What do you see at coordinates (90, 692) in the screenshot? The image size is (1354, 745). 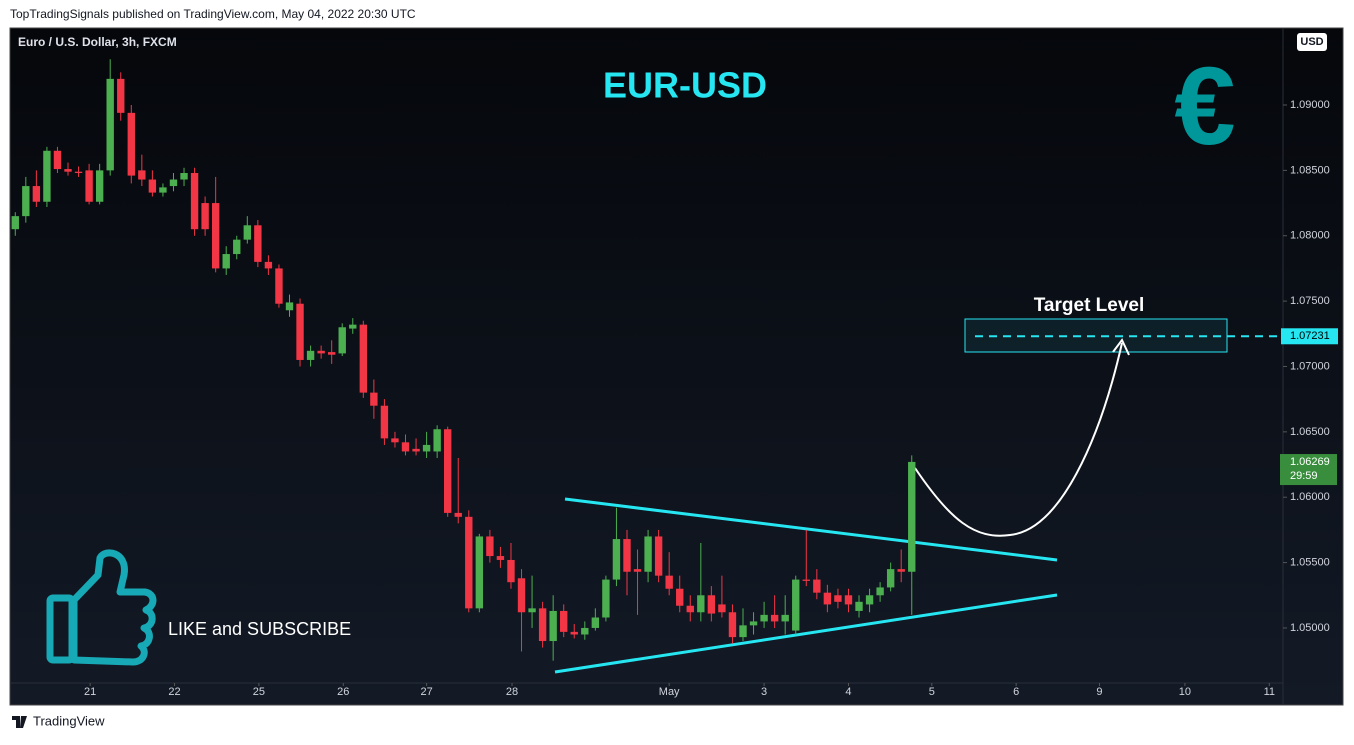 I see `x-tick-label: 21` at bounding box center [90, 692].